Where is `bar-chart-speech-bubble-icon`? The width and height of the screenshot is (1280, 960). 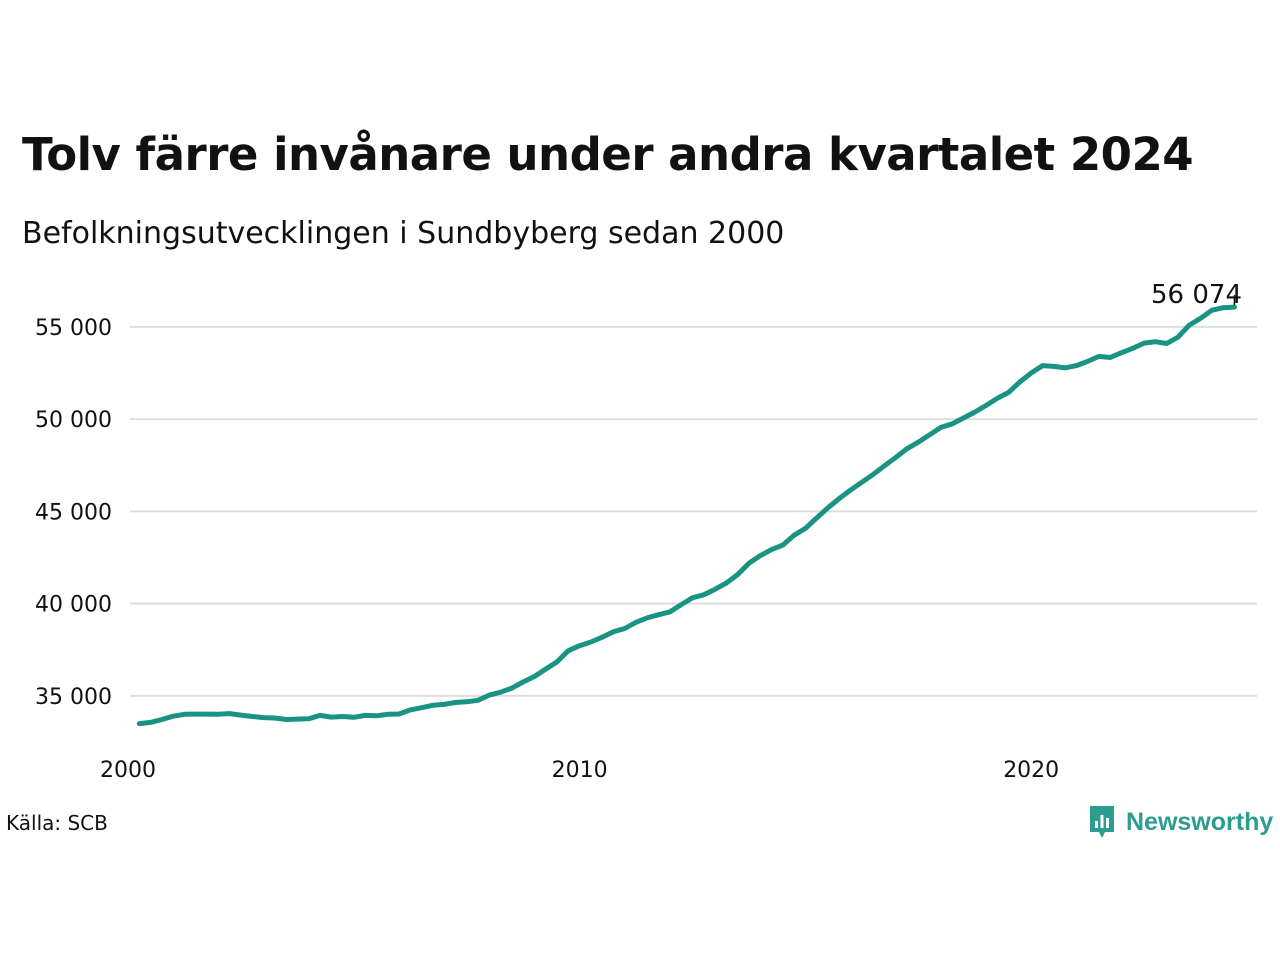
bar-chart-speech-bubble-icon is located at coordinates (1102, 822).